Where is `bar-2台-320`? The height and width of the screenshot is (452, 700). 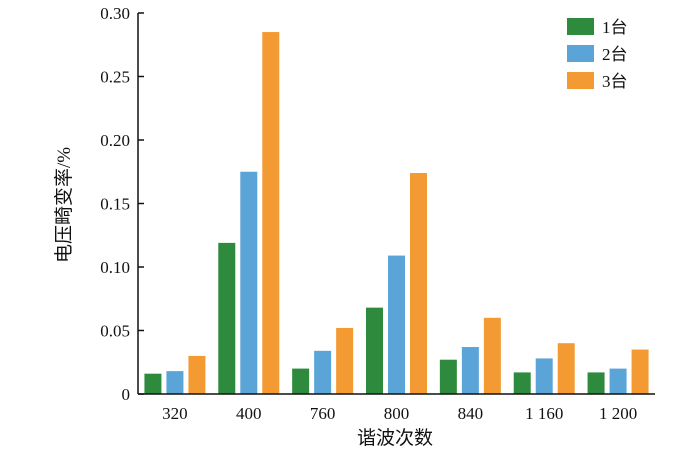
bar-2台-320 is located at coordinates (175, 382).